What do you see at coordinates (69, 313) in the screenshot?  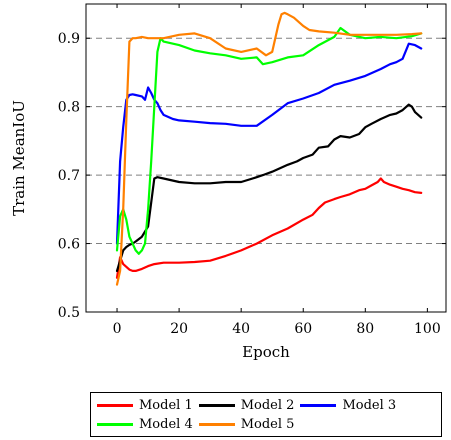 I see `y-tick-label: 0.5` at bounding box center [69, 313].